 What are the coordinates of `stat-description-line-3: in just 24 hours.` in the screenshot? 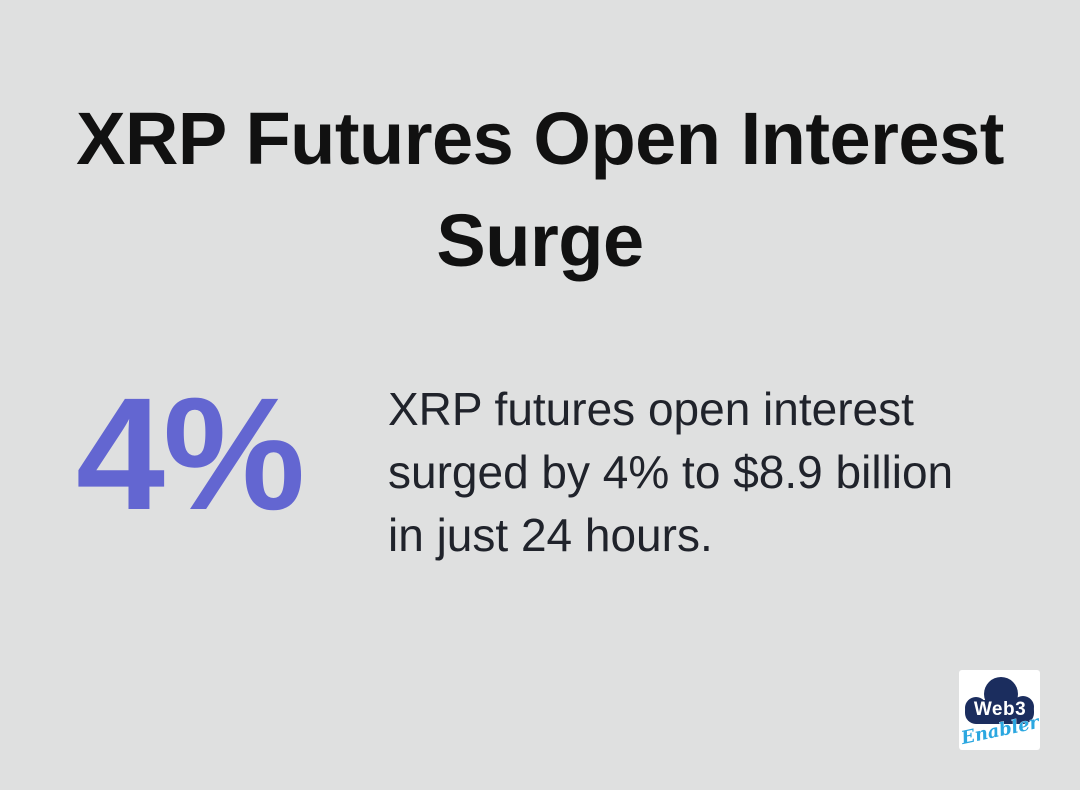 It's located at (550, 535).